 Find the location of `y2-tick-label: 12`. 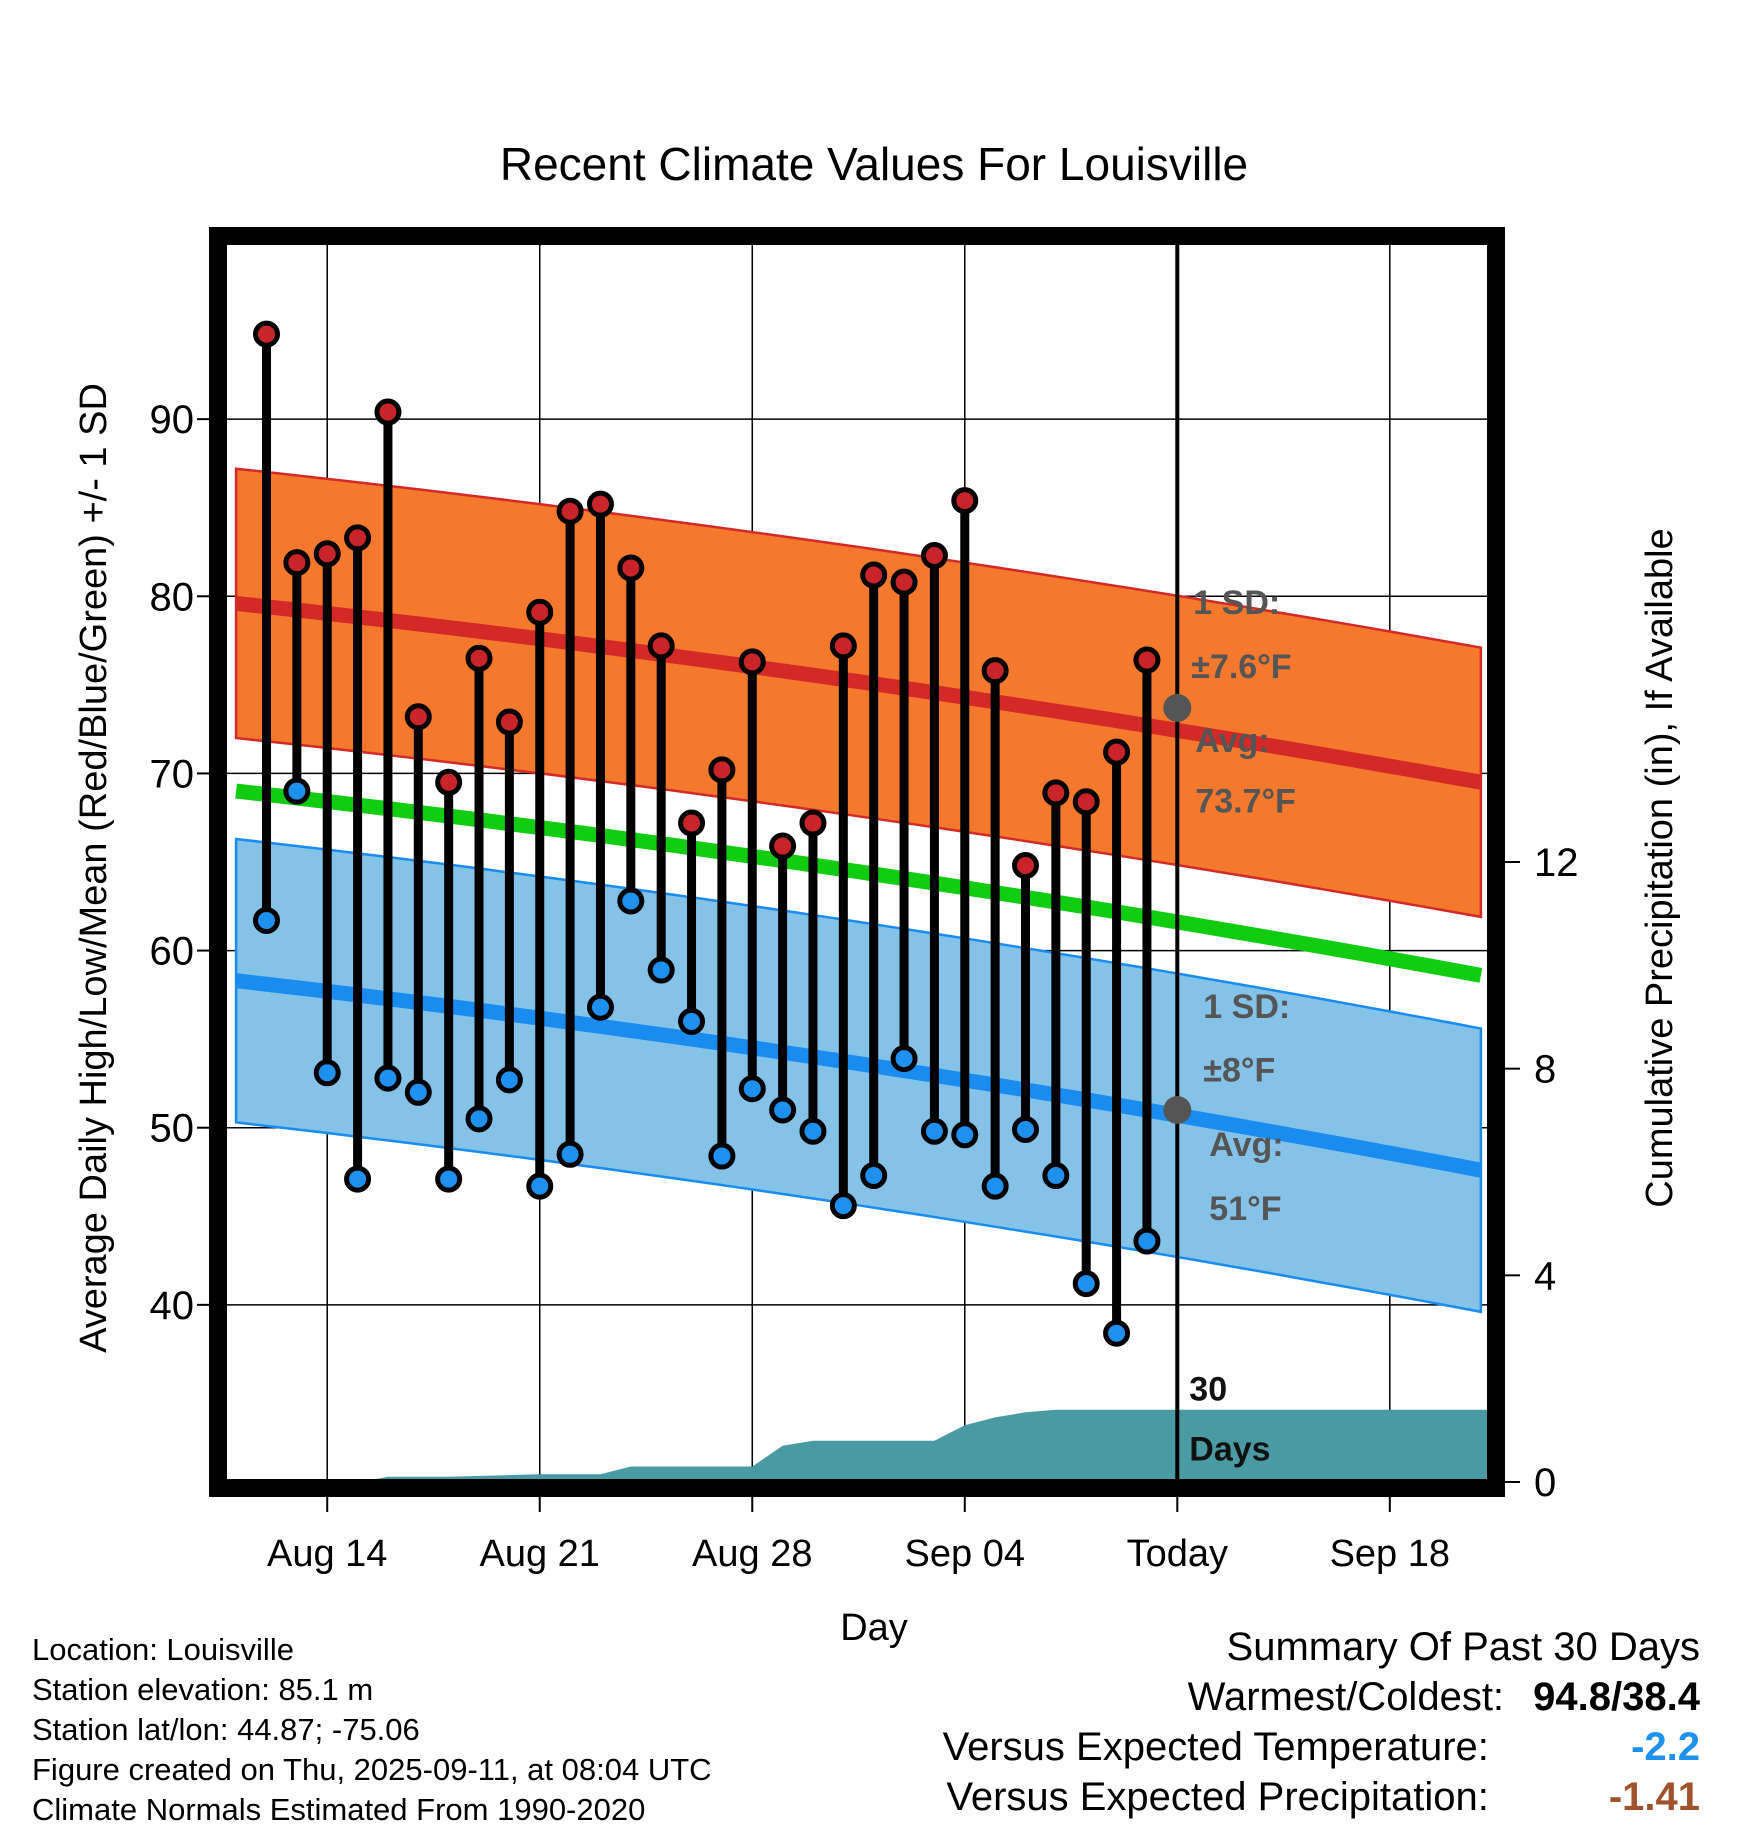

y2-tick-label: 12 is located at coordinates (1556, 863).